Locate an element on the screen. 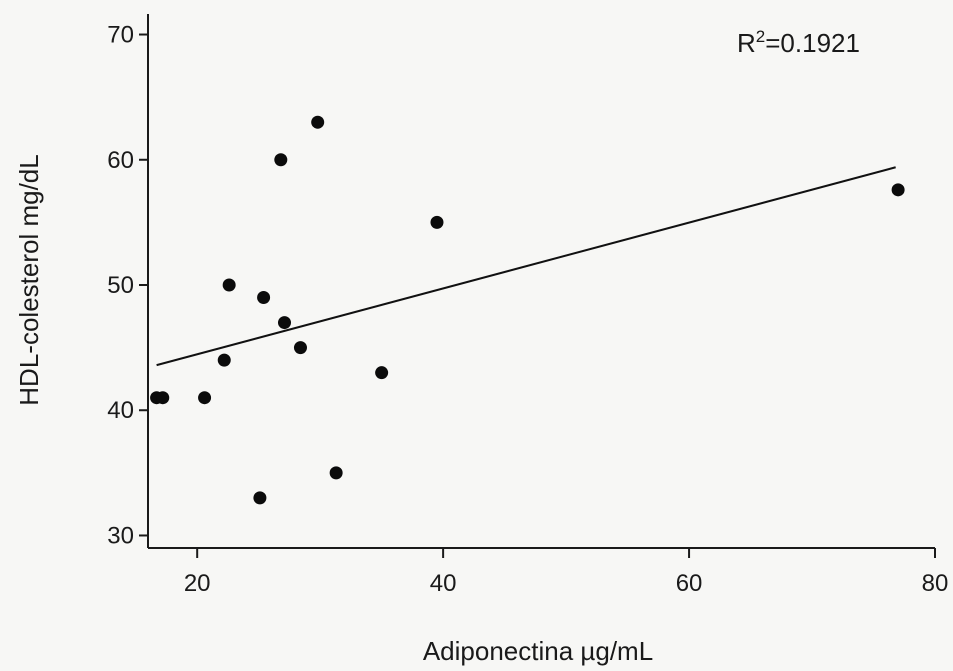 Image resolution: width=953 pixels, height=671 pixels. y-tick-label: 30 is located at coordinates (120, 535).